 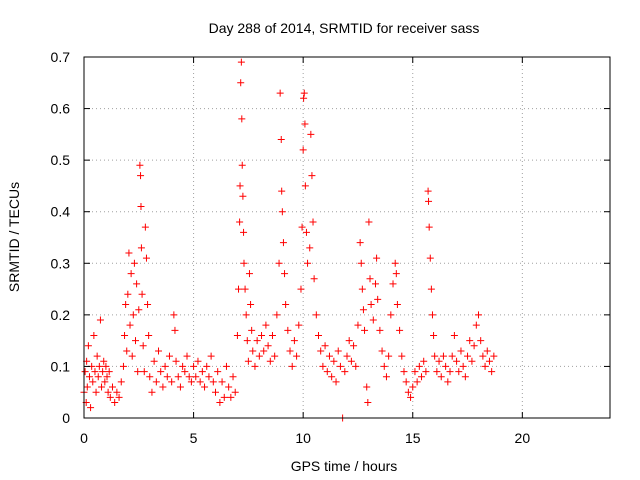 What do you see at coordinates (61, 109) in the screenshot?
I see `y-tick-label: 0.6` at bounding box center [61, 109].